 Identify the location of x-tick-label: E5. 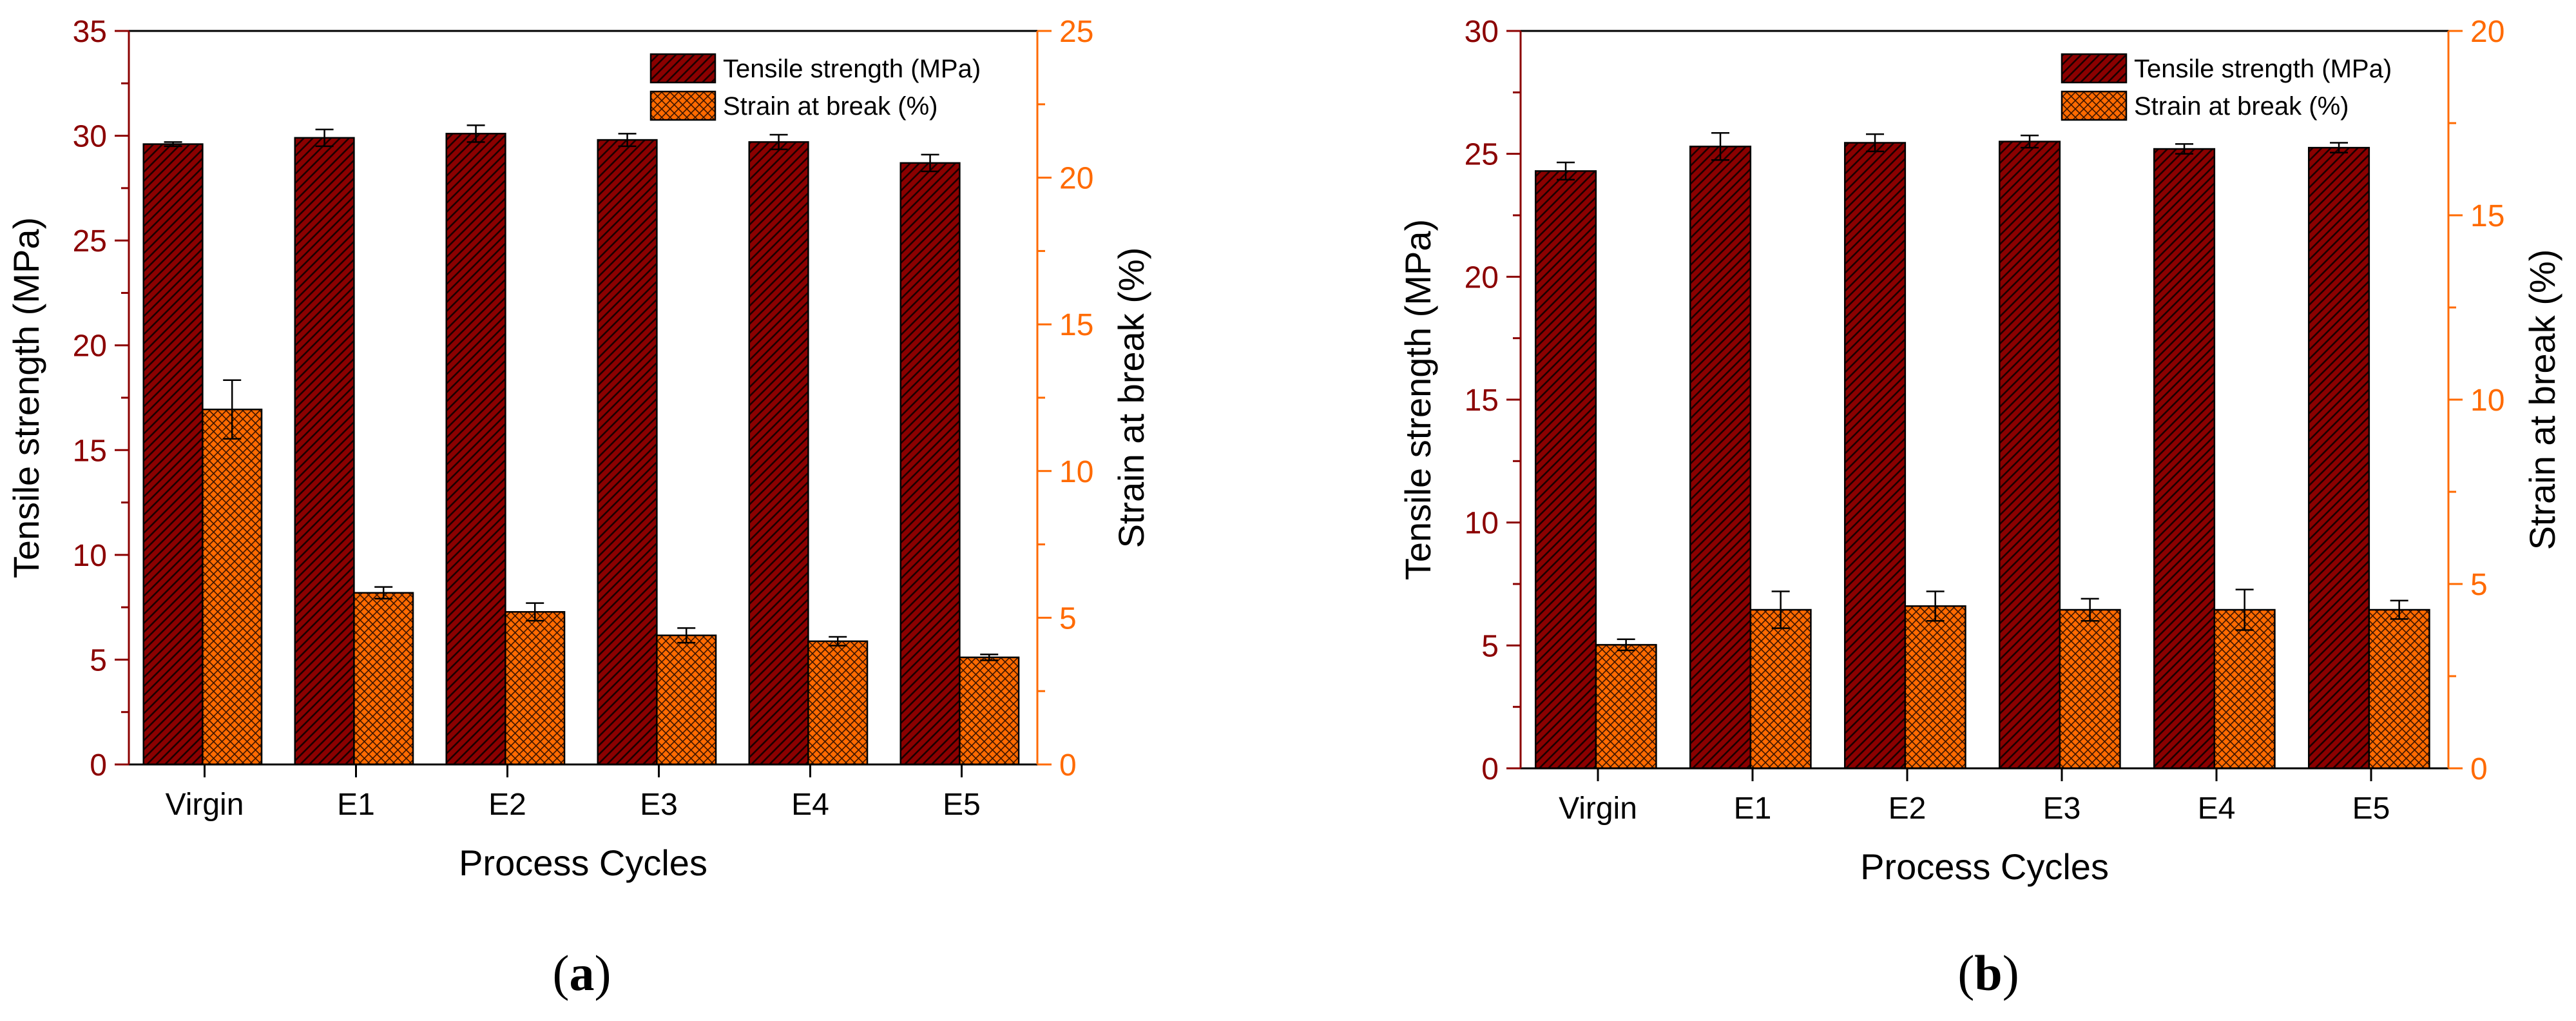
(962, 805).